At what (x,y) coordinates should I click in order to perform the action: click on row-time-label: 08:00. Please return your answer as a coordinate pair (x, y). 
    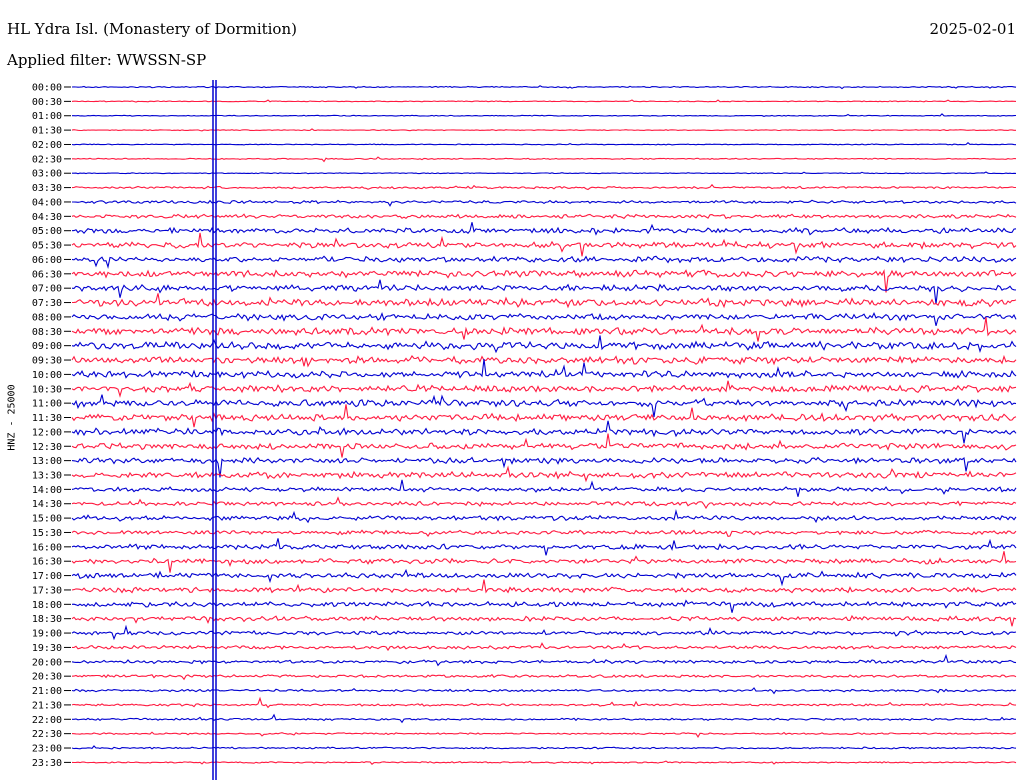
    Looking at the image, I should click on (47, 317).